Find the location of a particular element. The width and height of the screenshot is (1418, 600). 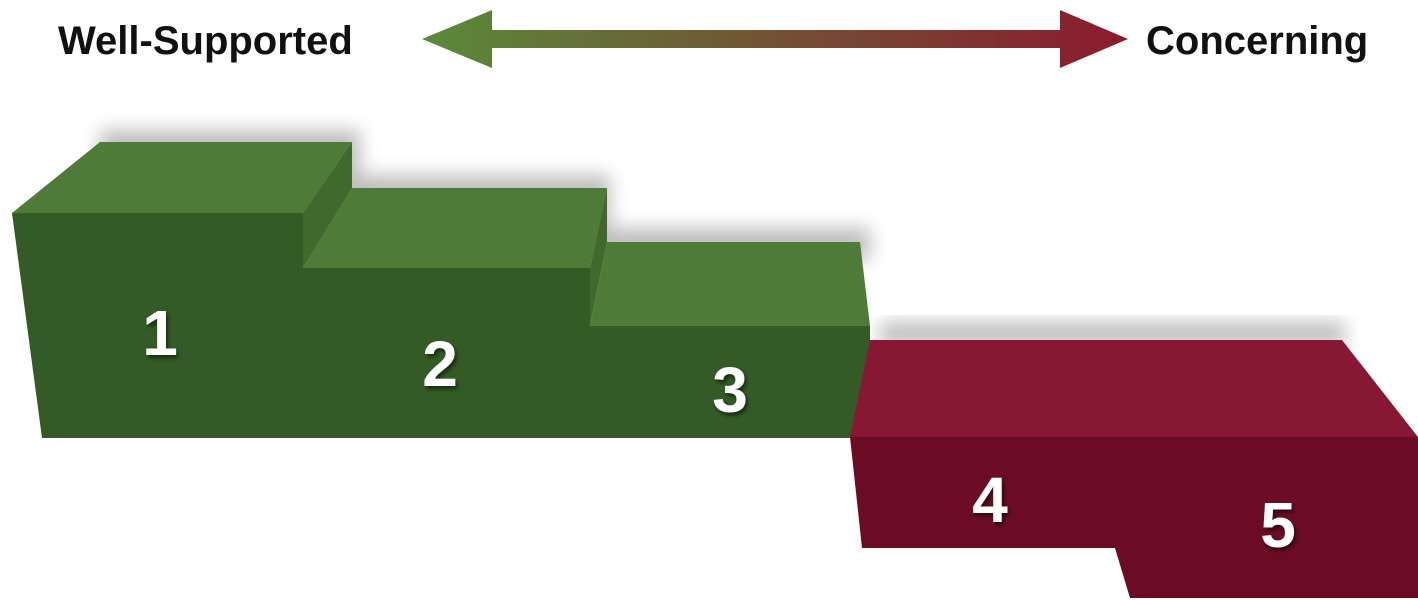

scale-double-arrow is located at coordinates (775, 39).